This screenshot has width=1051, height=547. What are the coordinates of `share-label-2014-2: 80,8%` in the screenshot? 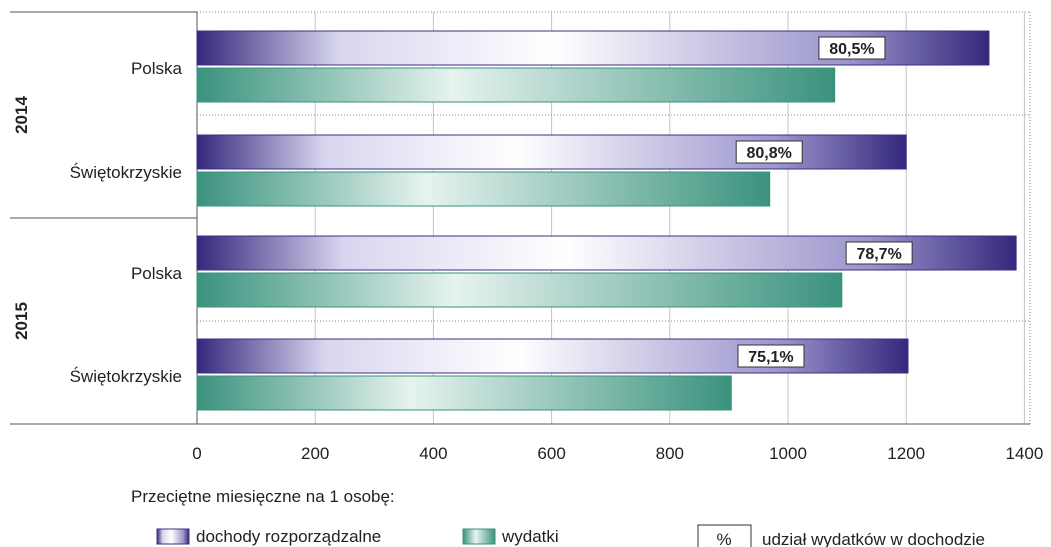 It's located at (769, 153).